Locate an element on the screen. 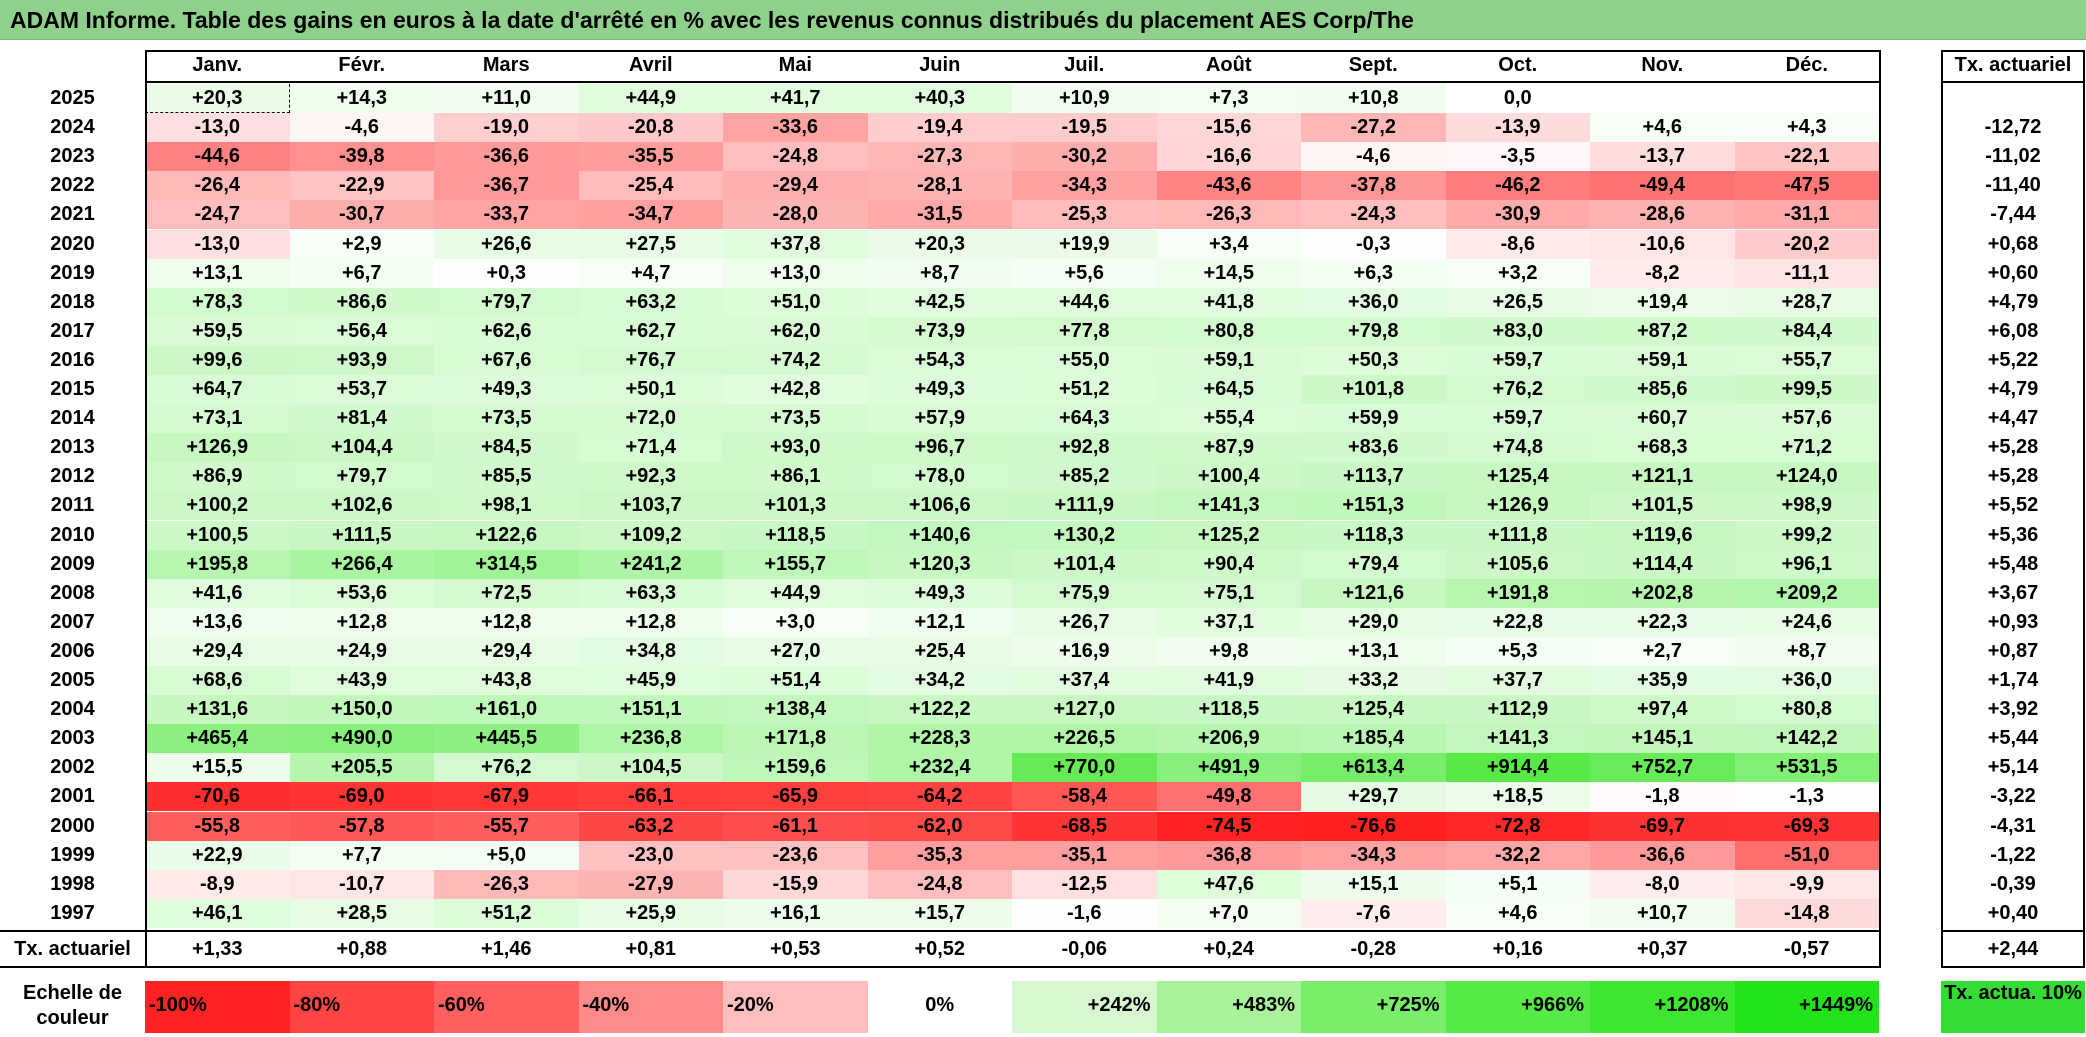 The height and width of the screenshot is (1037, 2086). rate-value: +0,68 is located at coordinates (2013, 243).